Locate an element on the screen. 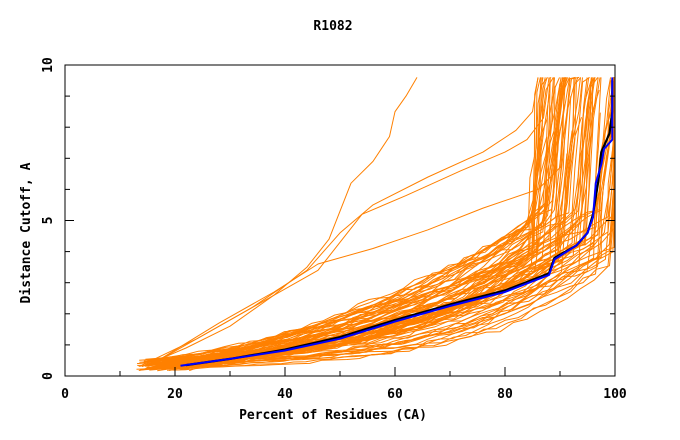 This screenshot has height=440, width=680. y-tick-label: 5 is located at coordinates (48, 221).